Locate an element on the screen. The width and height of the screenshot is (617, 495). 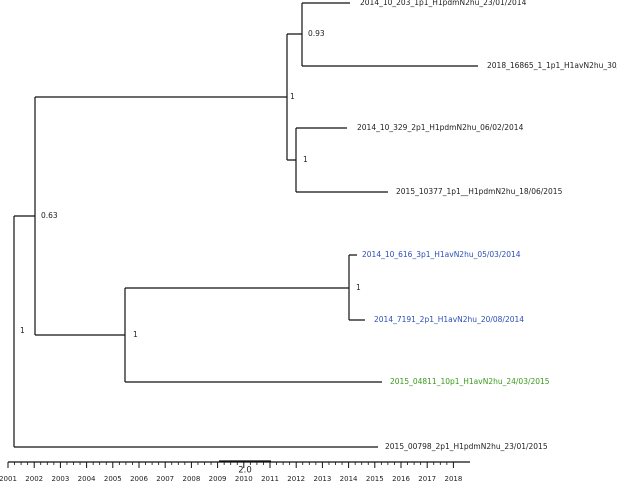
axis-label: 2002 is located at coordinates (34, 479).